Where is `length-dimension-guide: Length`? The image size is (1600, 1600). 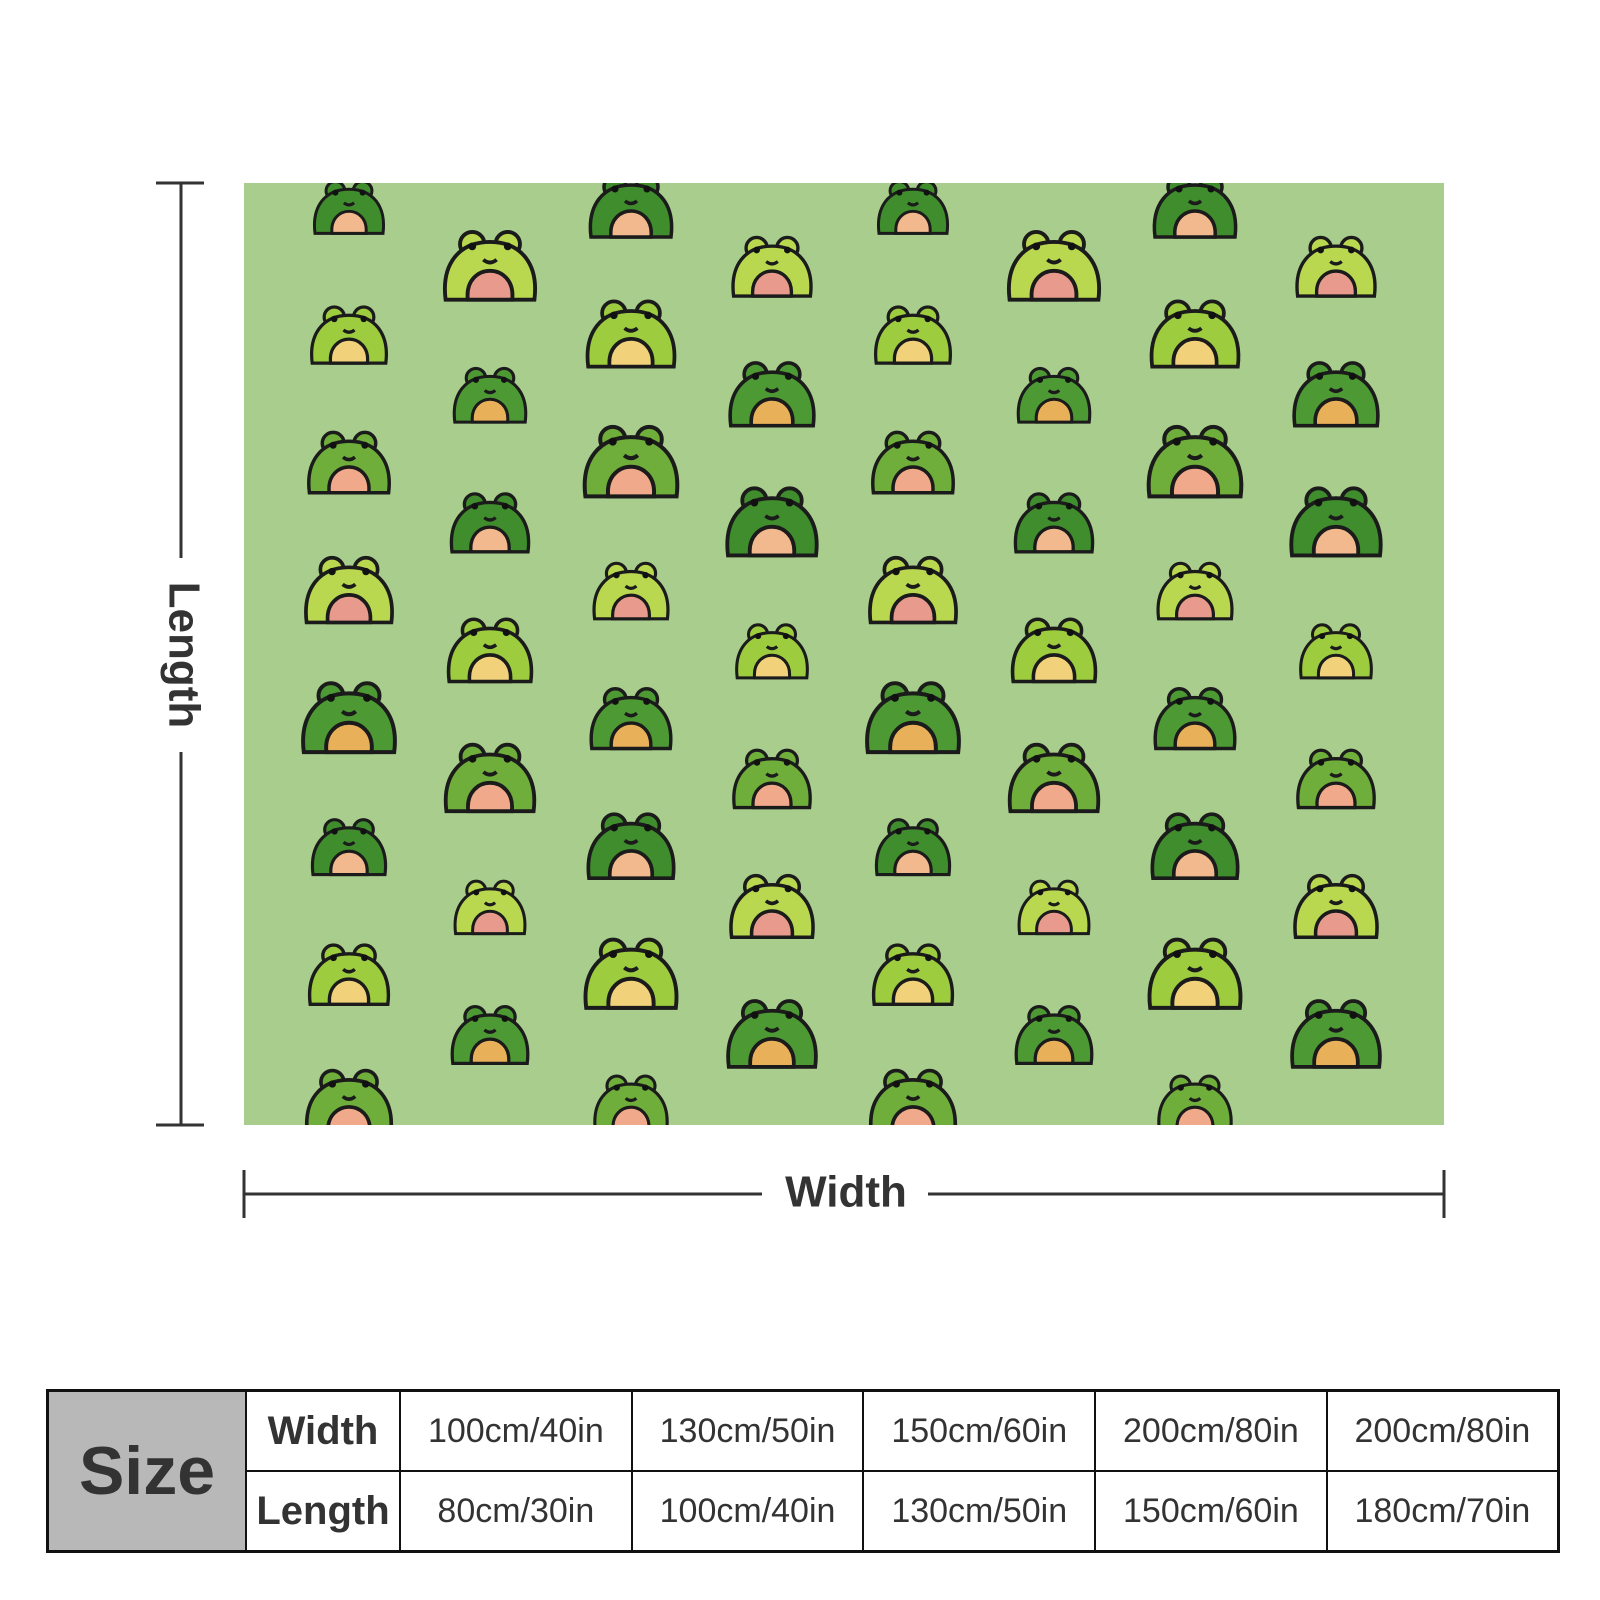 length-dimension-guide: Length is located at coordinates (182, 654).